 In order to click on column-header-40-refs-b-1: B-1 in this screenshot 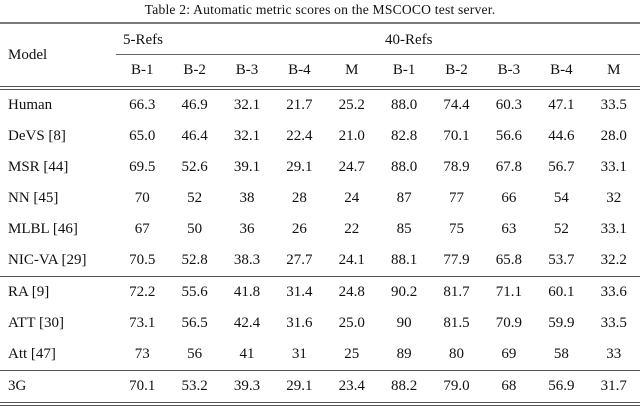, I will do `click(404, 72)`.